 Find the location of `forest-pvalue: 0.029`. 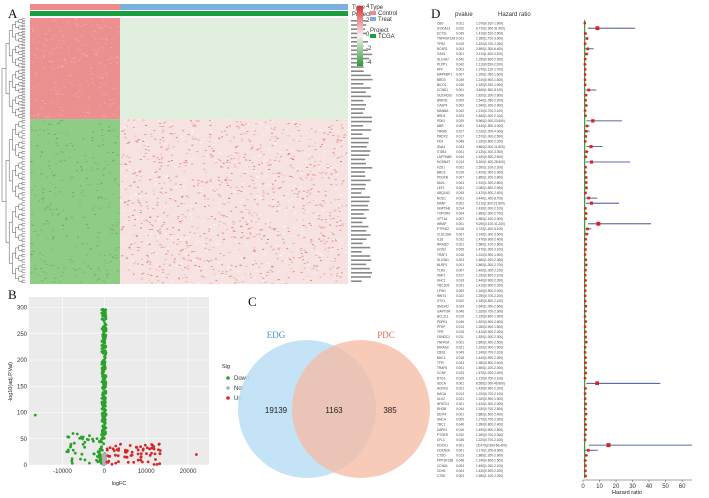

forest-pvalue: 0.029 is located at coordinates (460, 121).